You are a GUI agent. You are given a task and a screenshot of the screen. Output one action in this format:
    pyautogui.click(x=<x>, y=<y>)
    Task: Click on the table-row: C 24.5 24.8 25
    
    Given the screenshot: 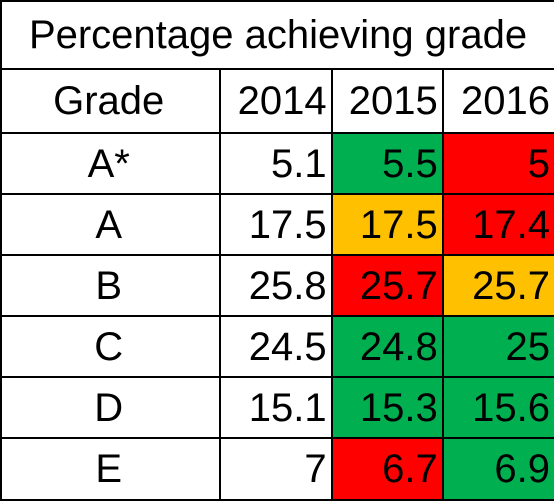 What is the action you would take?
    pyautogui.click(x=278, y=346)
    